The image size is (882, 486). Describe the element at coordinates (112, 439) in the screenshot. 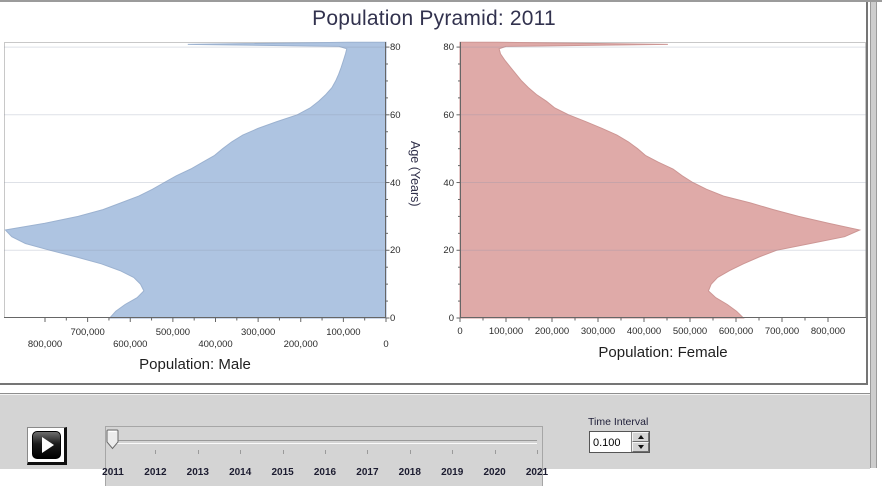

I see `year-slider-thumb` at that location.